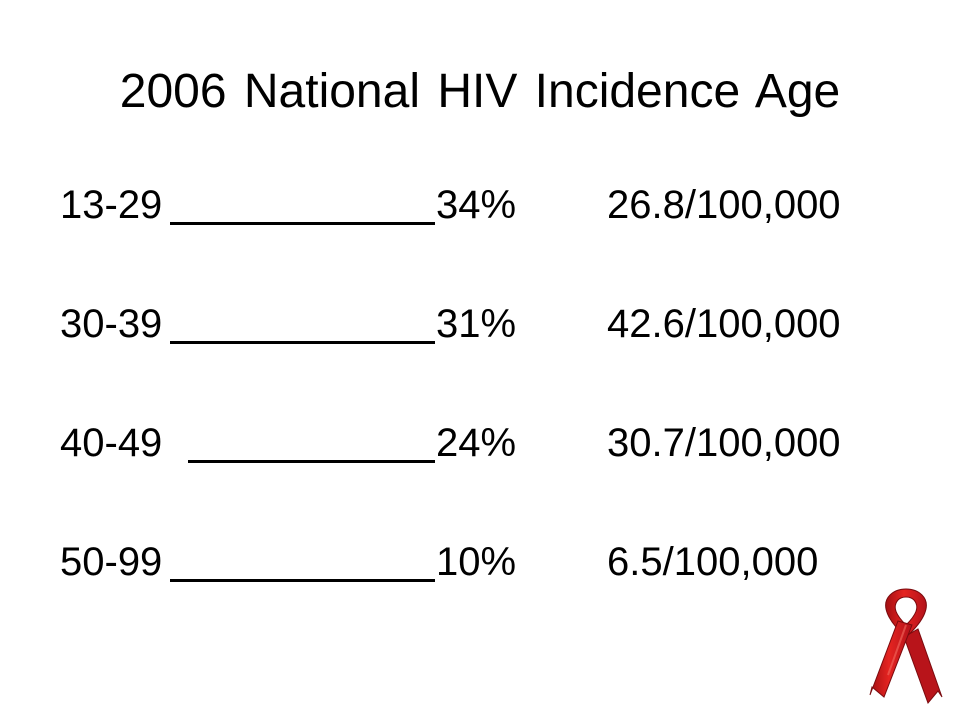 The image size is (960, 720). I want to click on age-group: 13-29, so click(111, 205).